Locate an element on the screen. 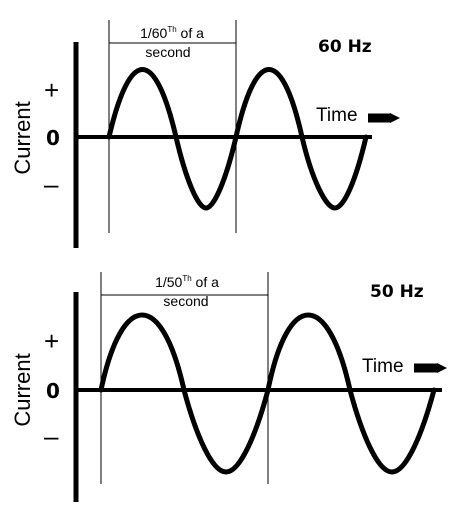 The image size is (456, 521). frequency-label: 60 Hz is located at coordinates (345, 47).